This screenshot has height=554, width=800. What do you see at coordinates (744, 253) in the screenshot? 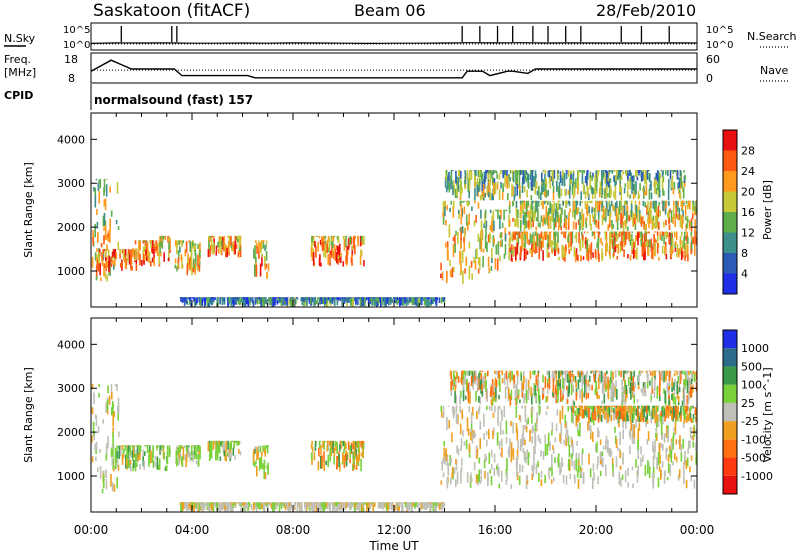
I see `power-colorbar-tick: 8` at bounding box center [744, 253].